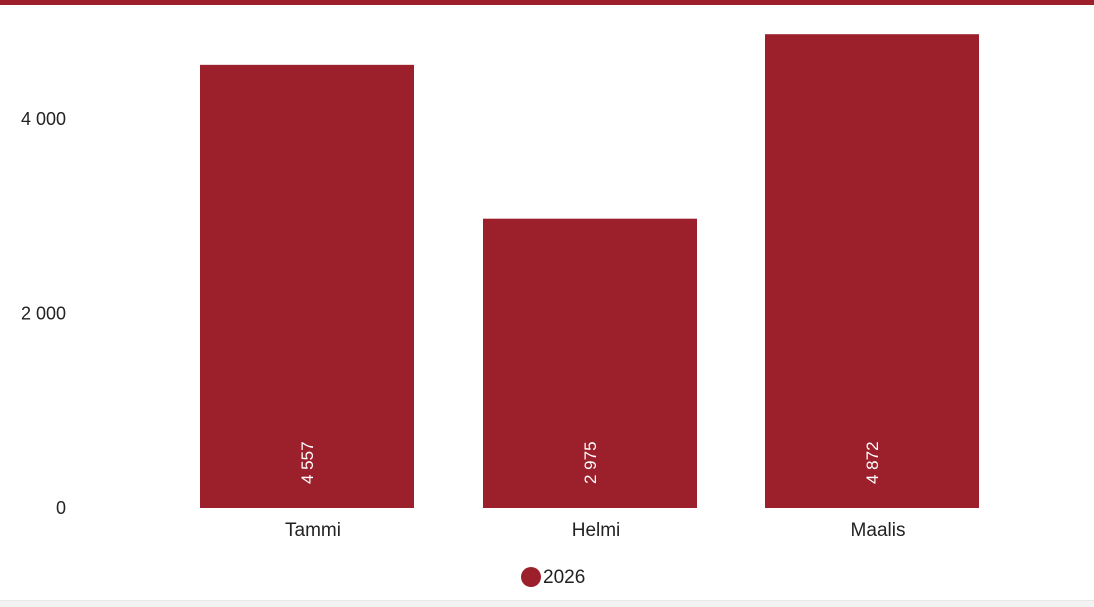  What do you see at coordinates (547, 2) in the screenshot?
I see `top-accent-bar` at bounding box center [547, 2].